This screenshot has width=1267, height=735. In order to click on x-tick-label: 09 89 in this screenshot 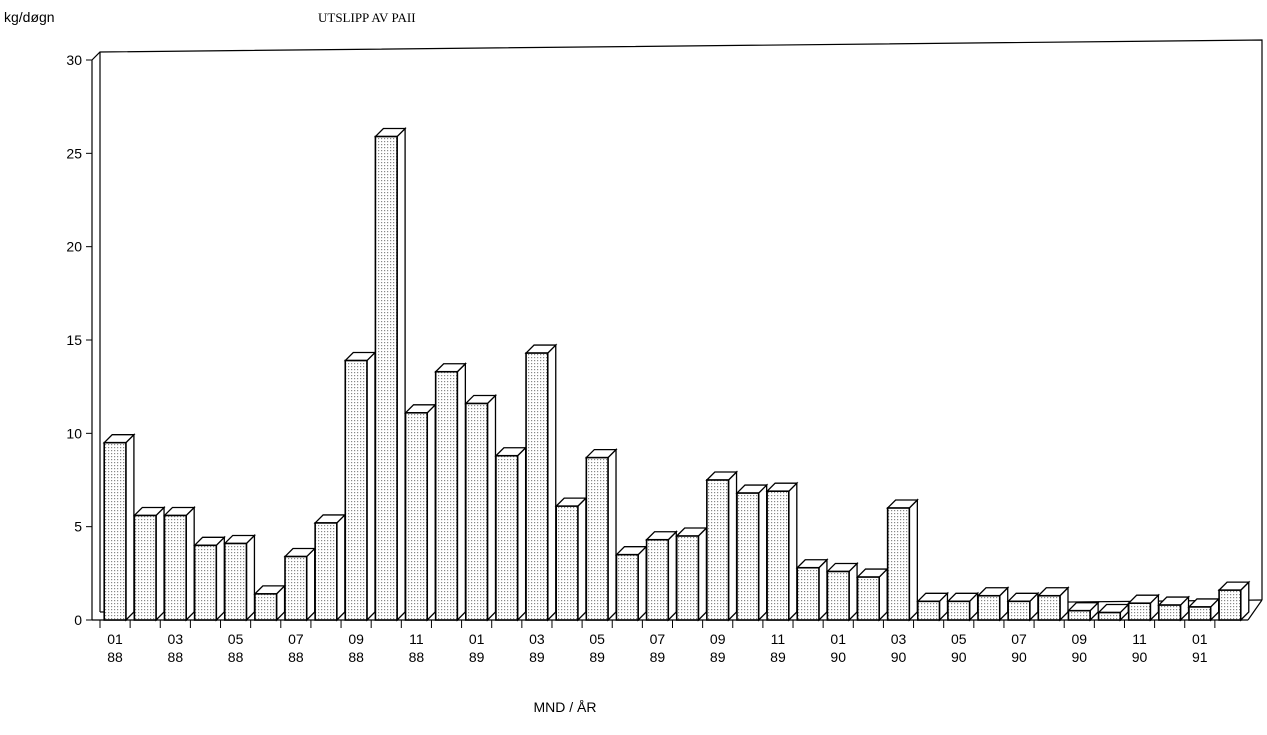, I will do `click(718, 648)`.